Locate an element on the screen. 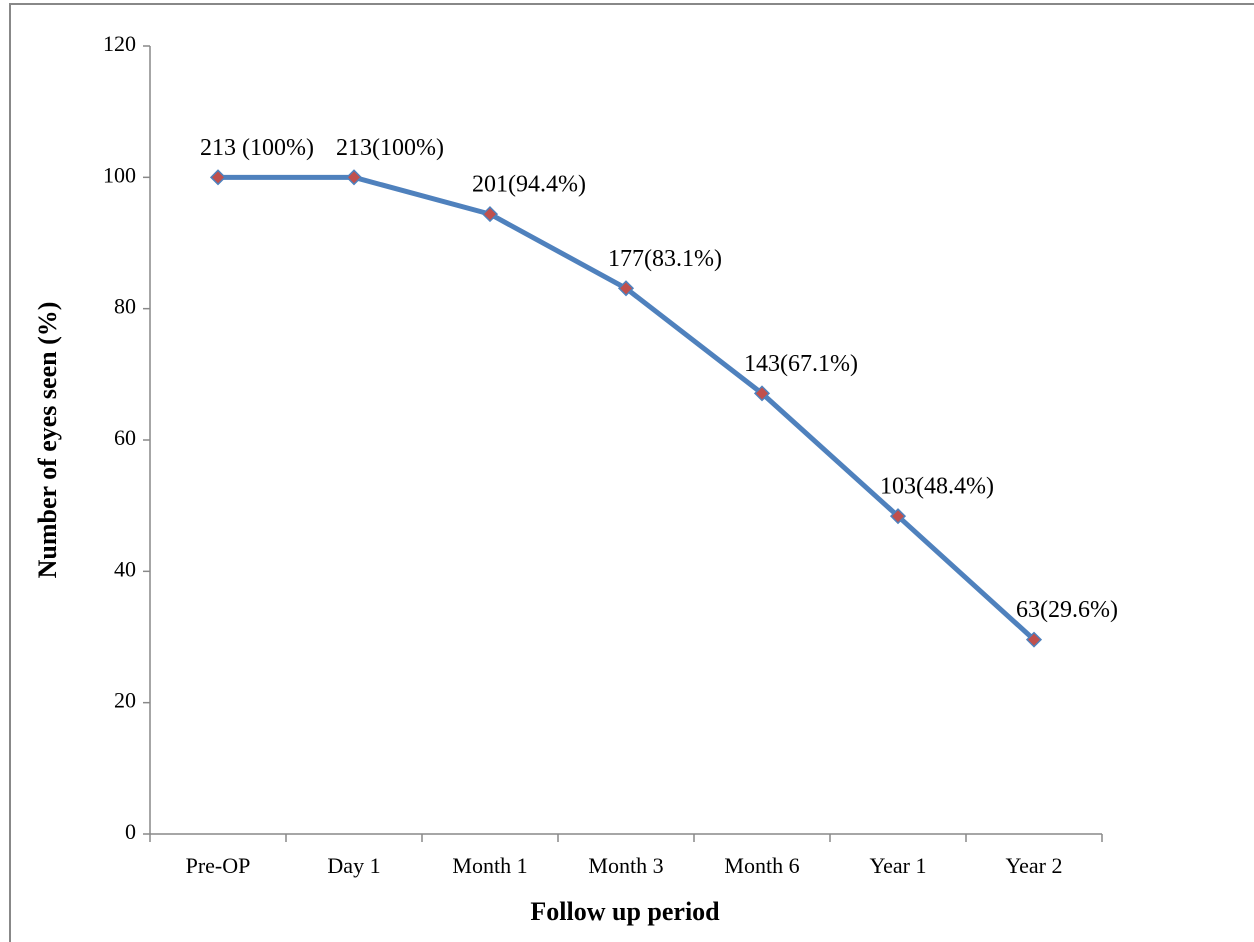 This screenshot has width=1254, height=942. y-tick-label: 40 is located at coordinates (125, 568).